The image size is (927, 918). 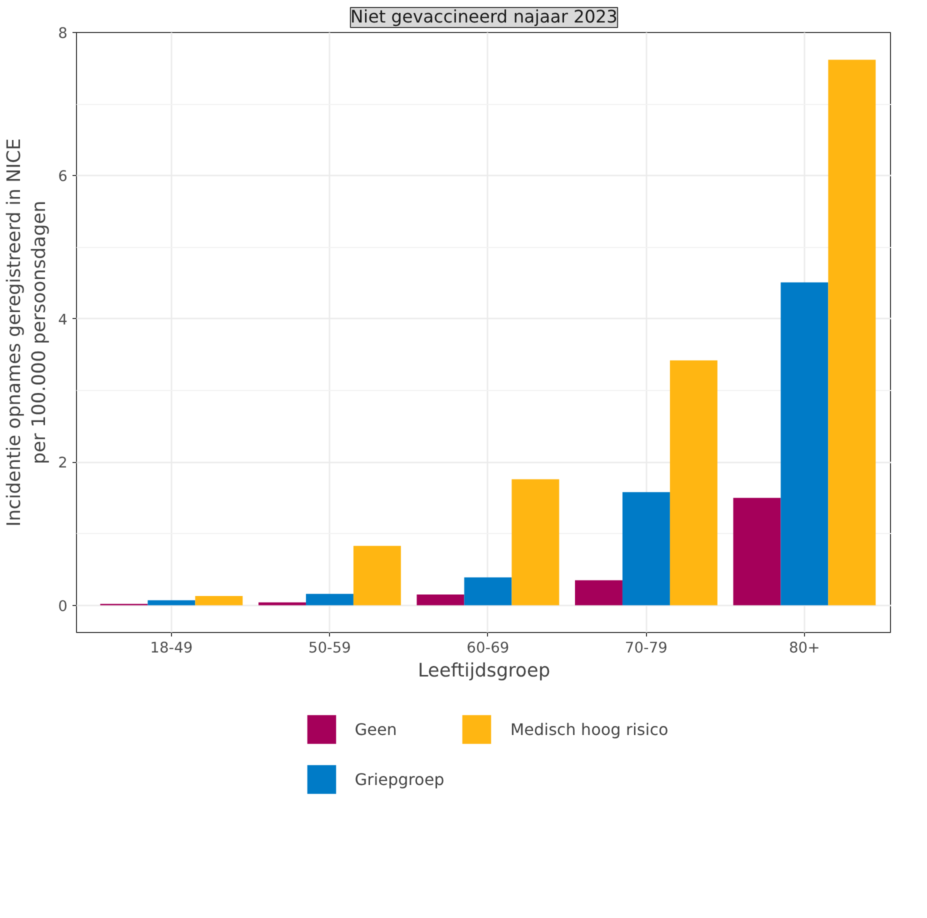 What do you see at coordinates (804, 648) in the screenshot?
I see `x-tick-label: 80+` at bounding box center [804, 648].